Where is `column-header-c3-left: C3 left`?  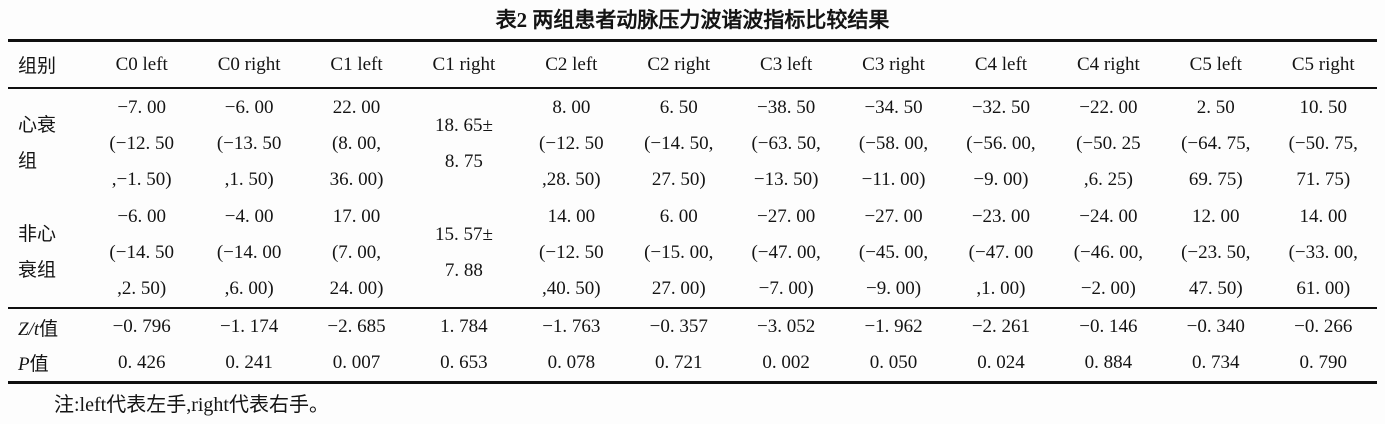 column-header-c3-left: C3 left is located at coordinates (786, 64).